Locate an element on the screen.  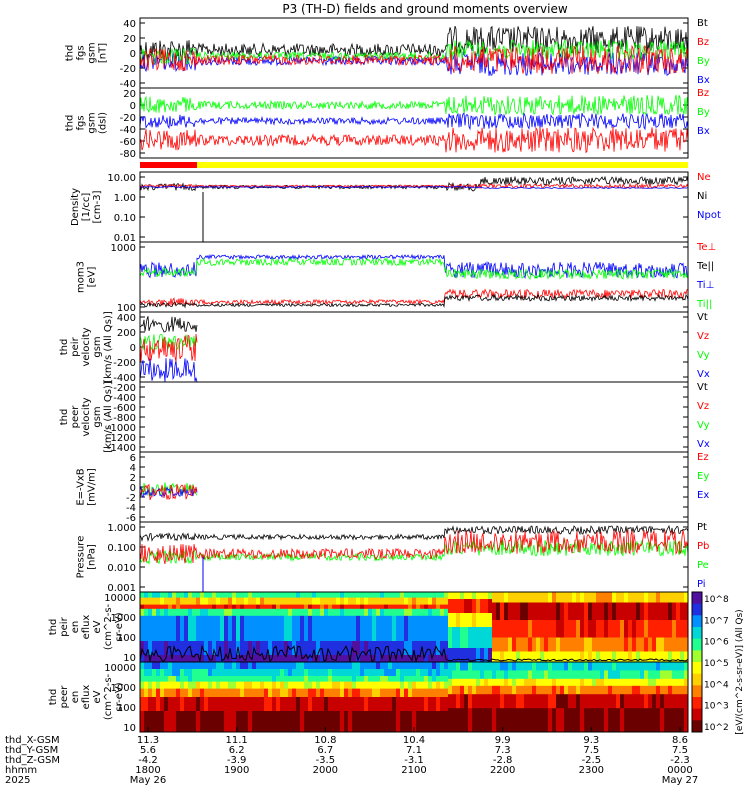
y-axis-label: Pressure [nPa] is located at coordinates (87, 557).